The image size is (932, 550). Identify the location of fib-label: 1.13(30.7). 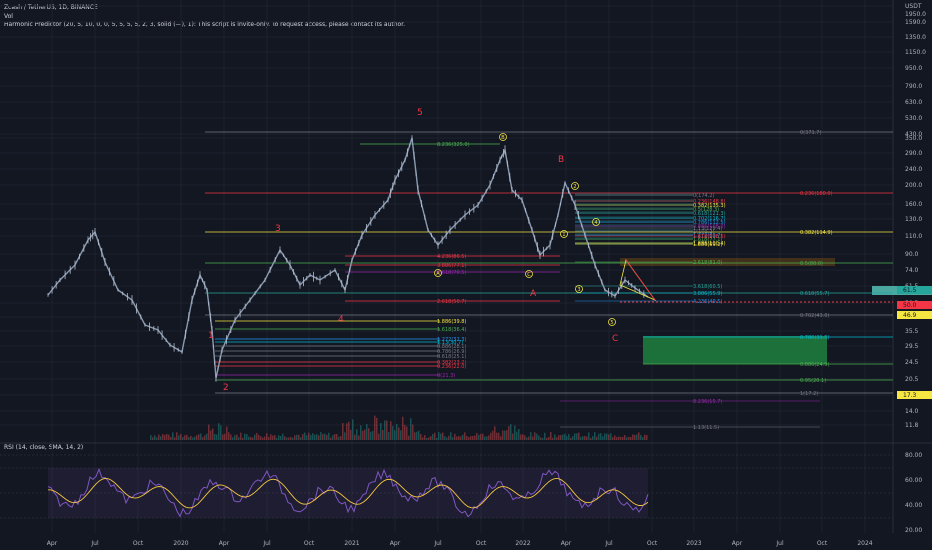
(450, 343).